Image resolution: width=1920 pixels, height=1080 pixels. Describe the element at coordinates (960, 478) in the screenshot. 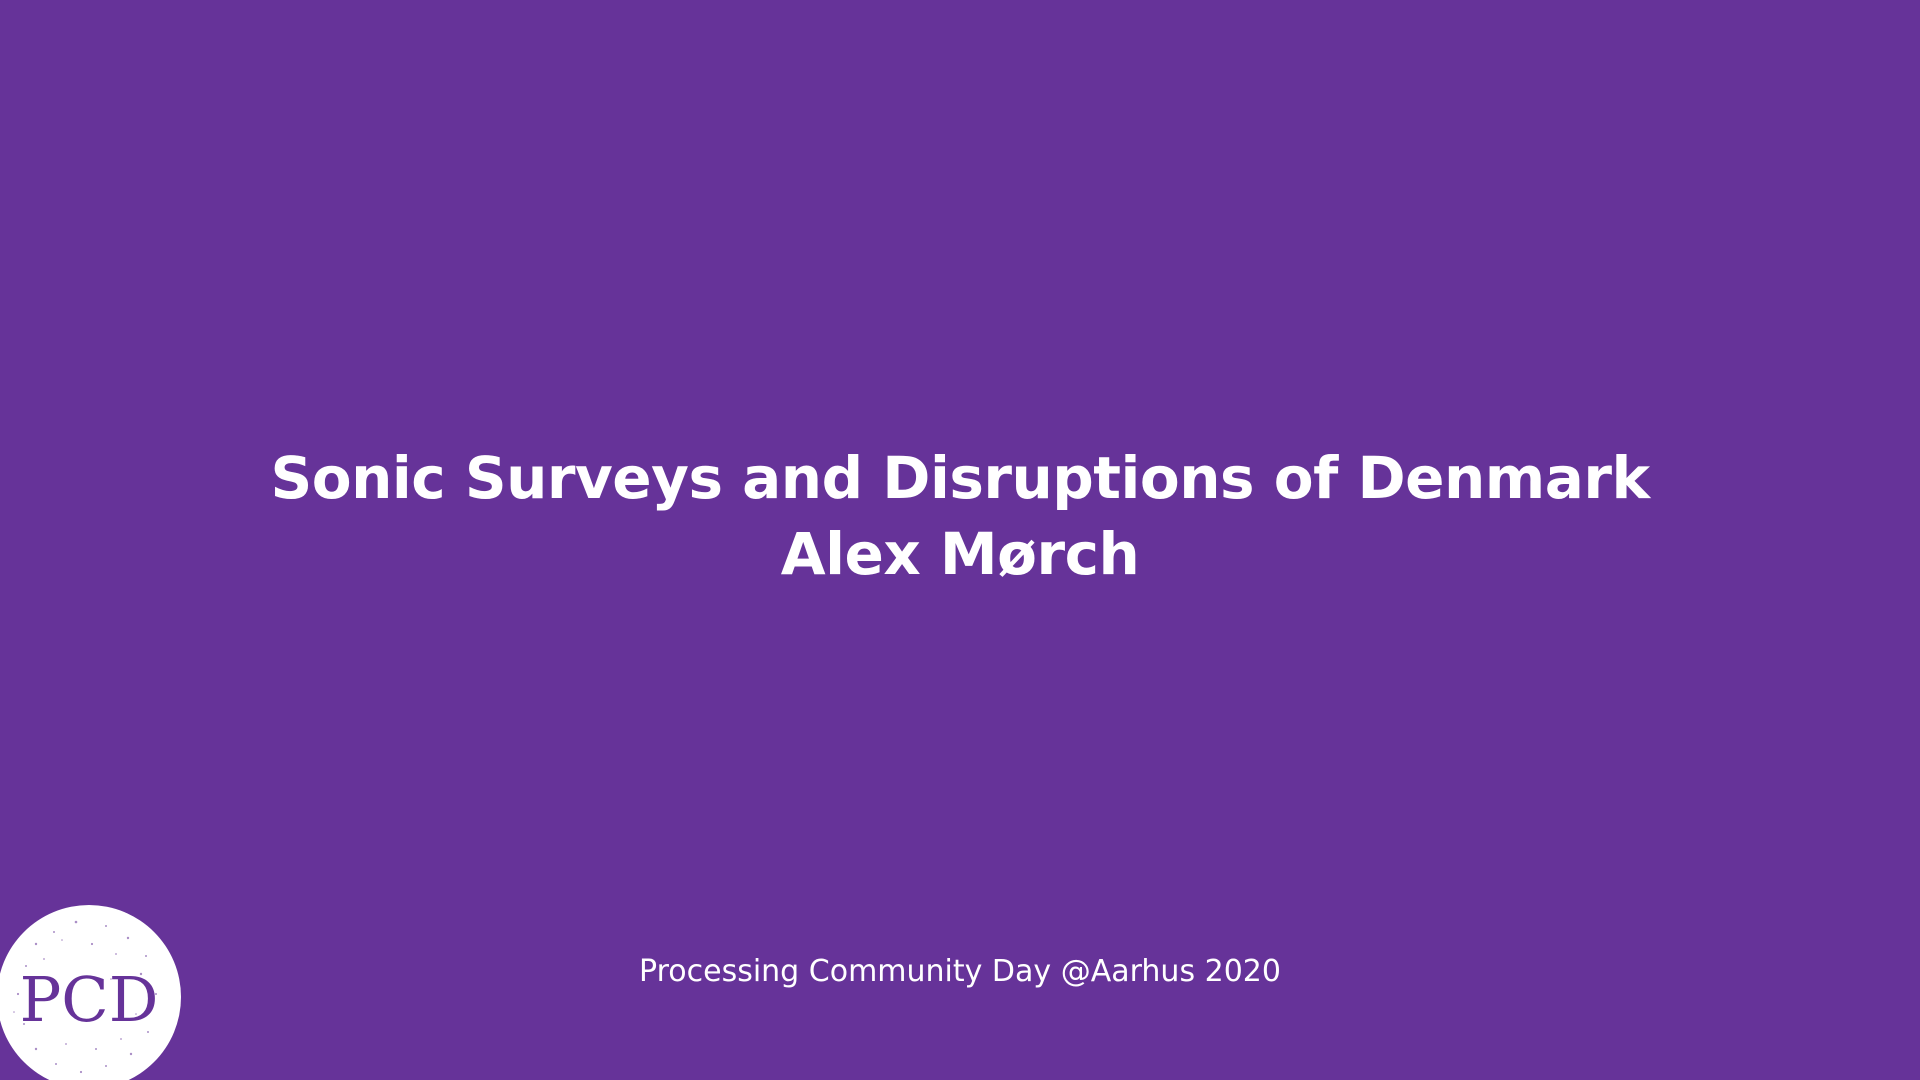

I see `presentation-title: Sonic Surveys and Disruptions of Denmark` at that location.